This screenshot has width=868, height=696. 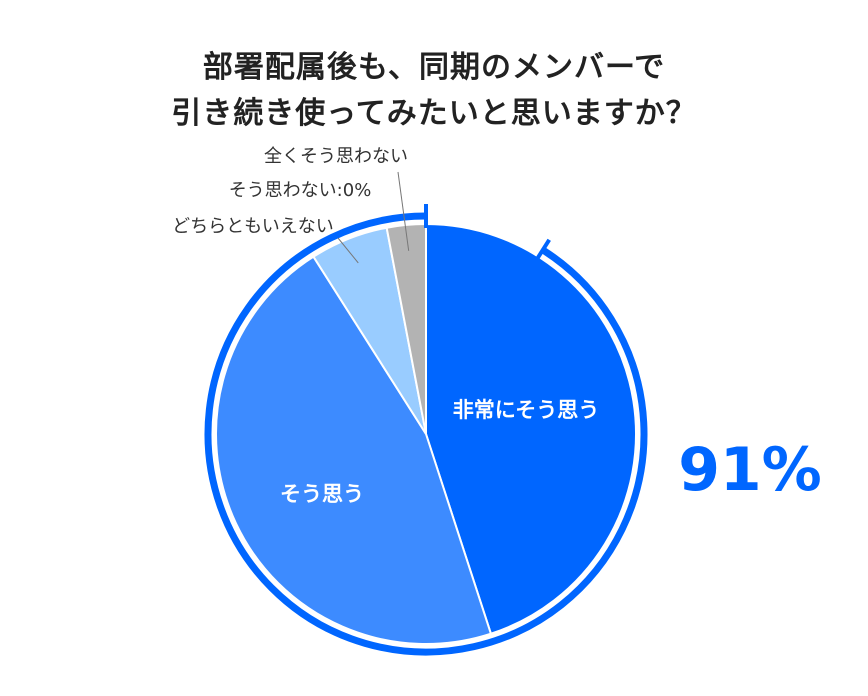 What do you see at coordinates (531, 428) in the screenshot?
I see `slice-very-much` at bounding box center [531, 428].